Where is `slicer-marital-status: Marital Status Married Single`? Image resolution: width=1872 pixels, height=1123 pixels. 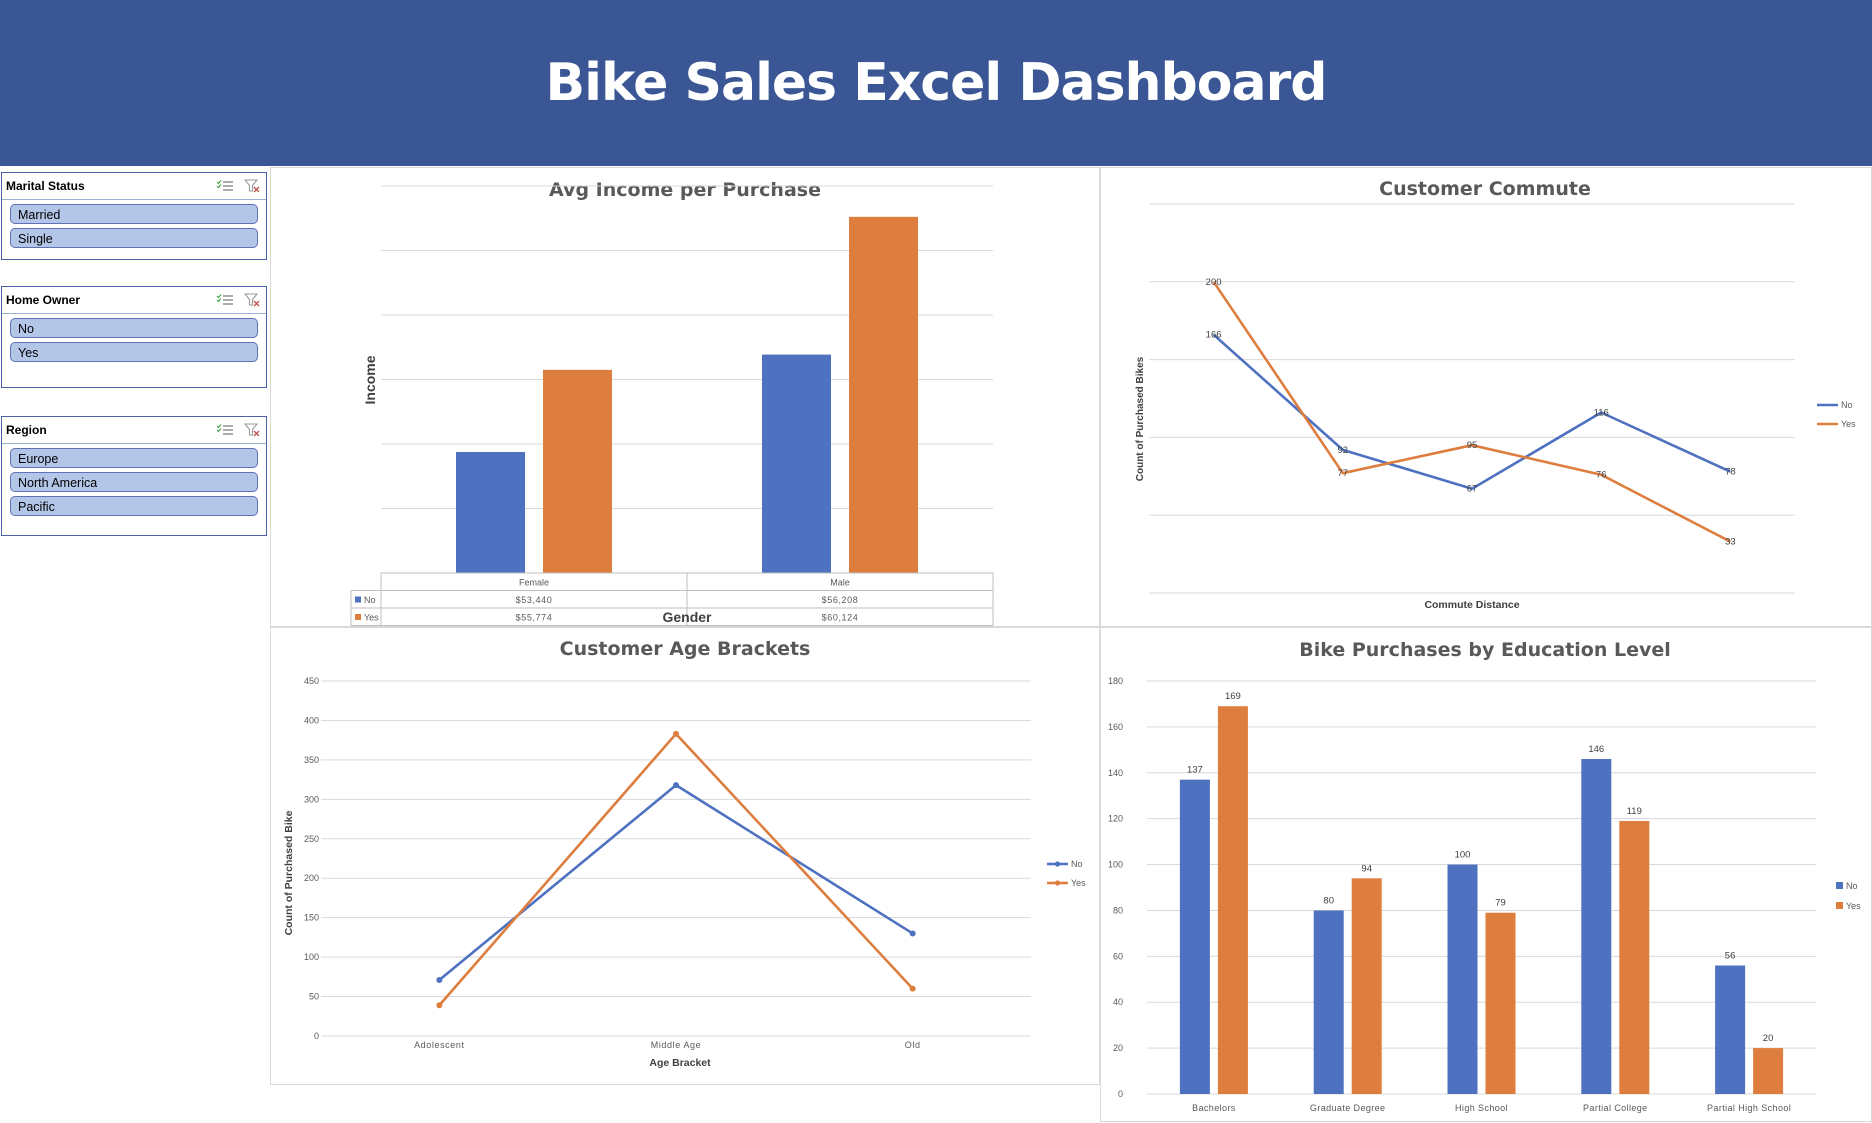
slicer-marital-status: Marital Status Married Single is located at coordinates (134, 216).